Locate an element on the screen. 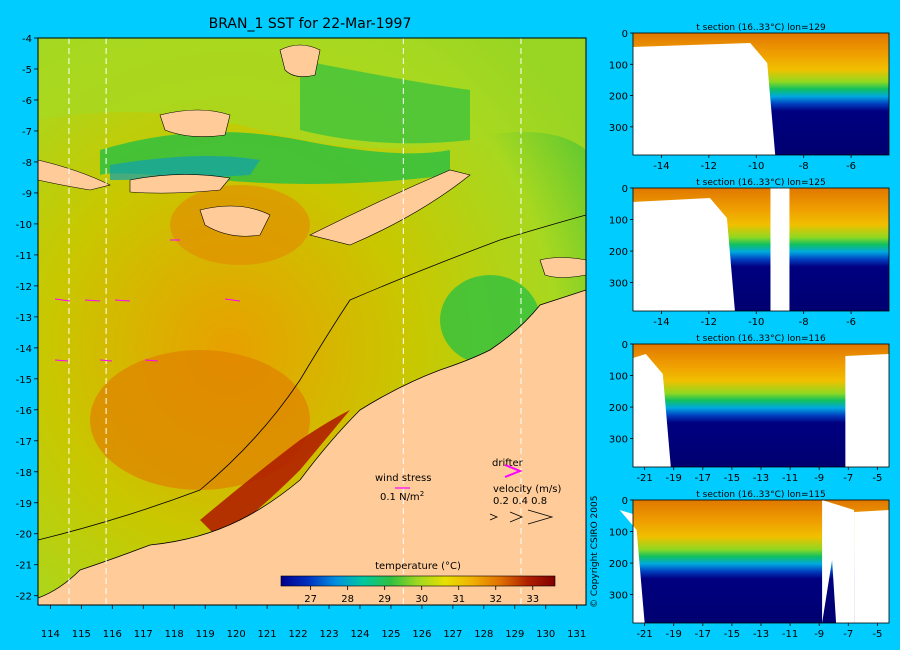 Image resolution: width=900 pixels, height=650 pixels. map-y-tick-label: -10 is located at coordinates (24, 225).